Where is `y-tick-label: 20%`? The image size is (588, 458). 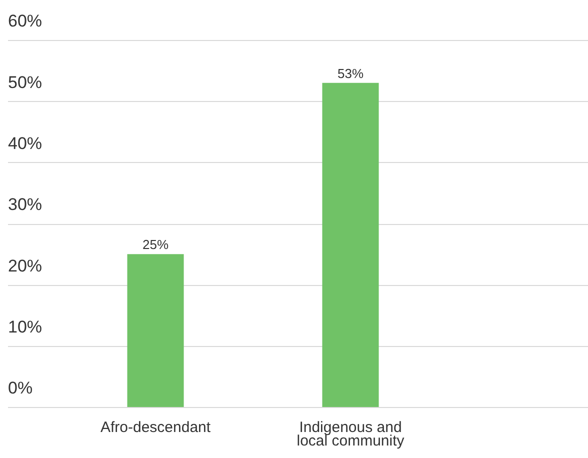 y-tick-label: 20% is located at coordinates (25, 266).